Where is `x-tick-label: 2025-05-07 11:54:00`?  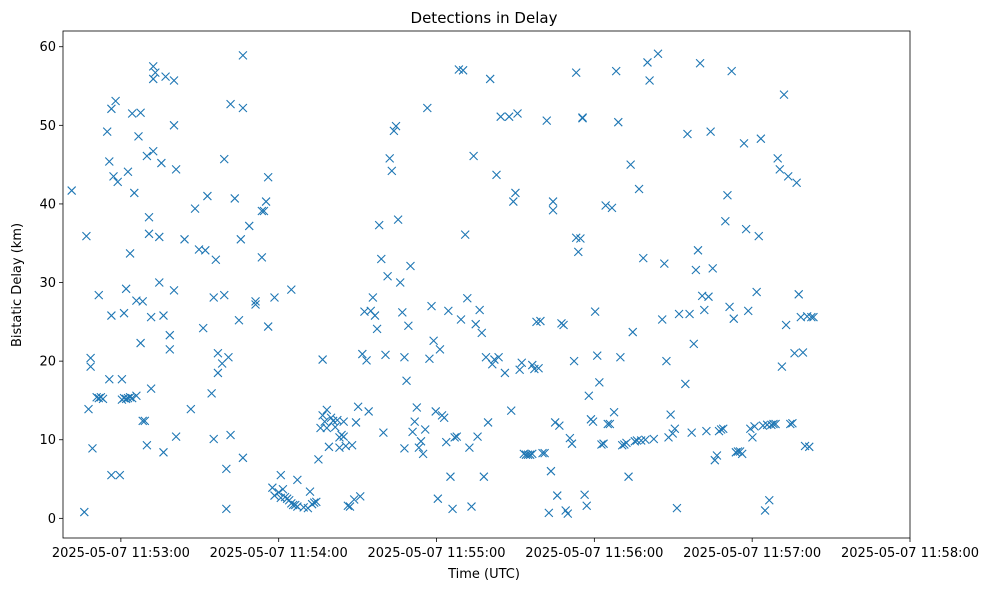
x-tick-label: 2025-05-07 11:54:00 is located at coordinates (279, 553).